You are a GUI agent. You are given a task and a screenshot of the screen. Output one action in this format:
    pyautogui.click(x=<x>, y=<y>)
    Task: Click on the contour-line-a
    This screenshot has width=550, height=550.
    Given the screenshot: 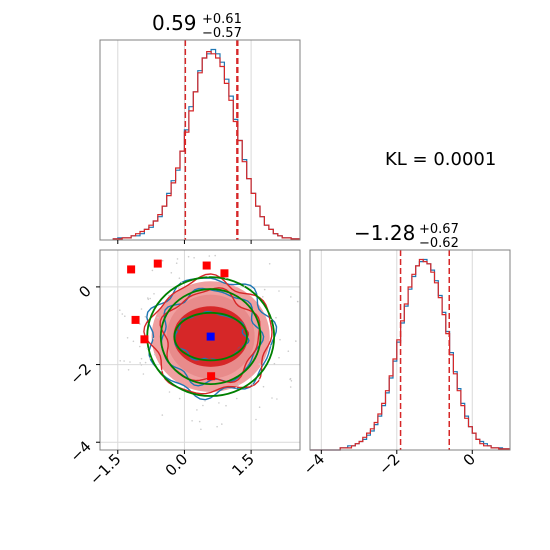 What is the action you would take?
    pyautogui.click(x=212, y=337)
    